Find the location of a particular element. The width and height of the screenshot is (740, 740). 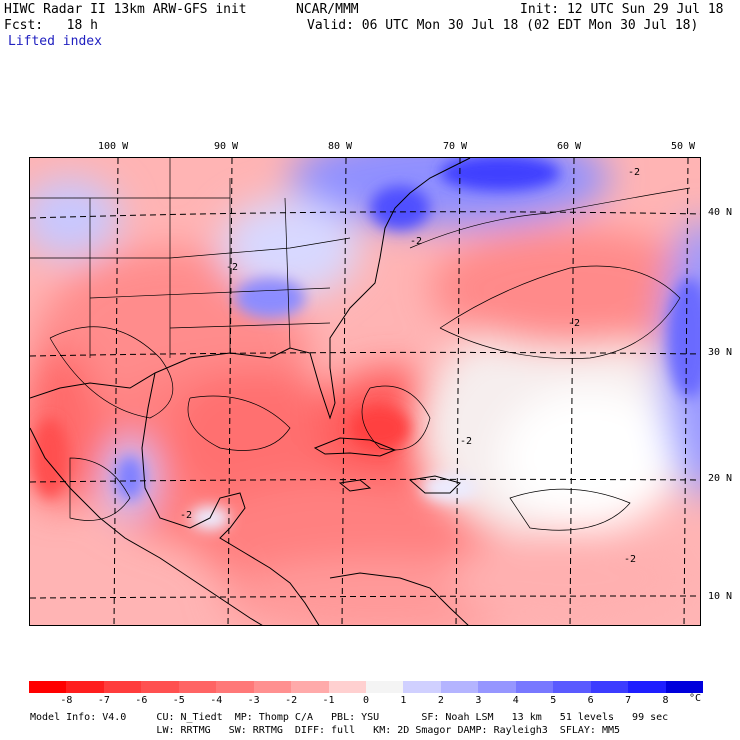

organization-label: NCAR/MMM is located at coordinates (327, 9).